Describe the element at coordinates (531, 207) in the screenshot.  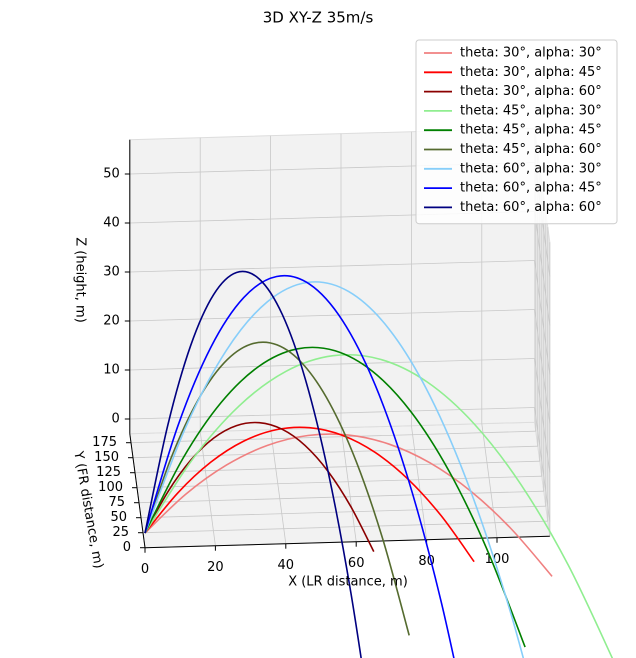
I see `legend-label: theta: 60°, alpha: 60°` at that location.